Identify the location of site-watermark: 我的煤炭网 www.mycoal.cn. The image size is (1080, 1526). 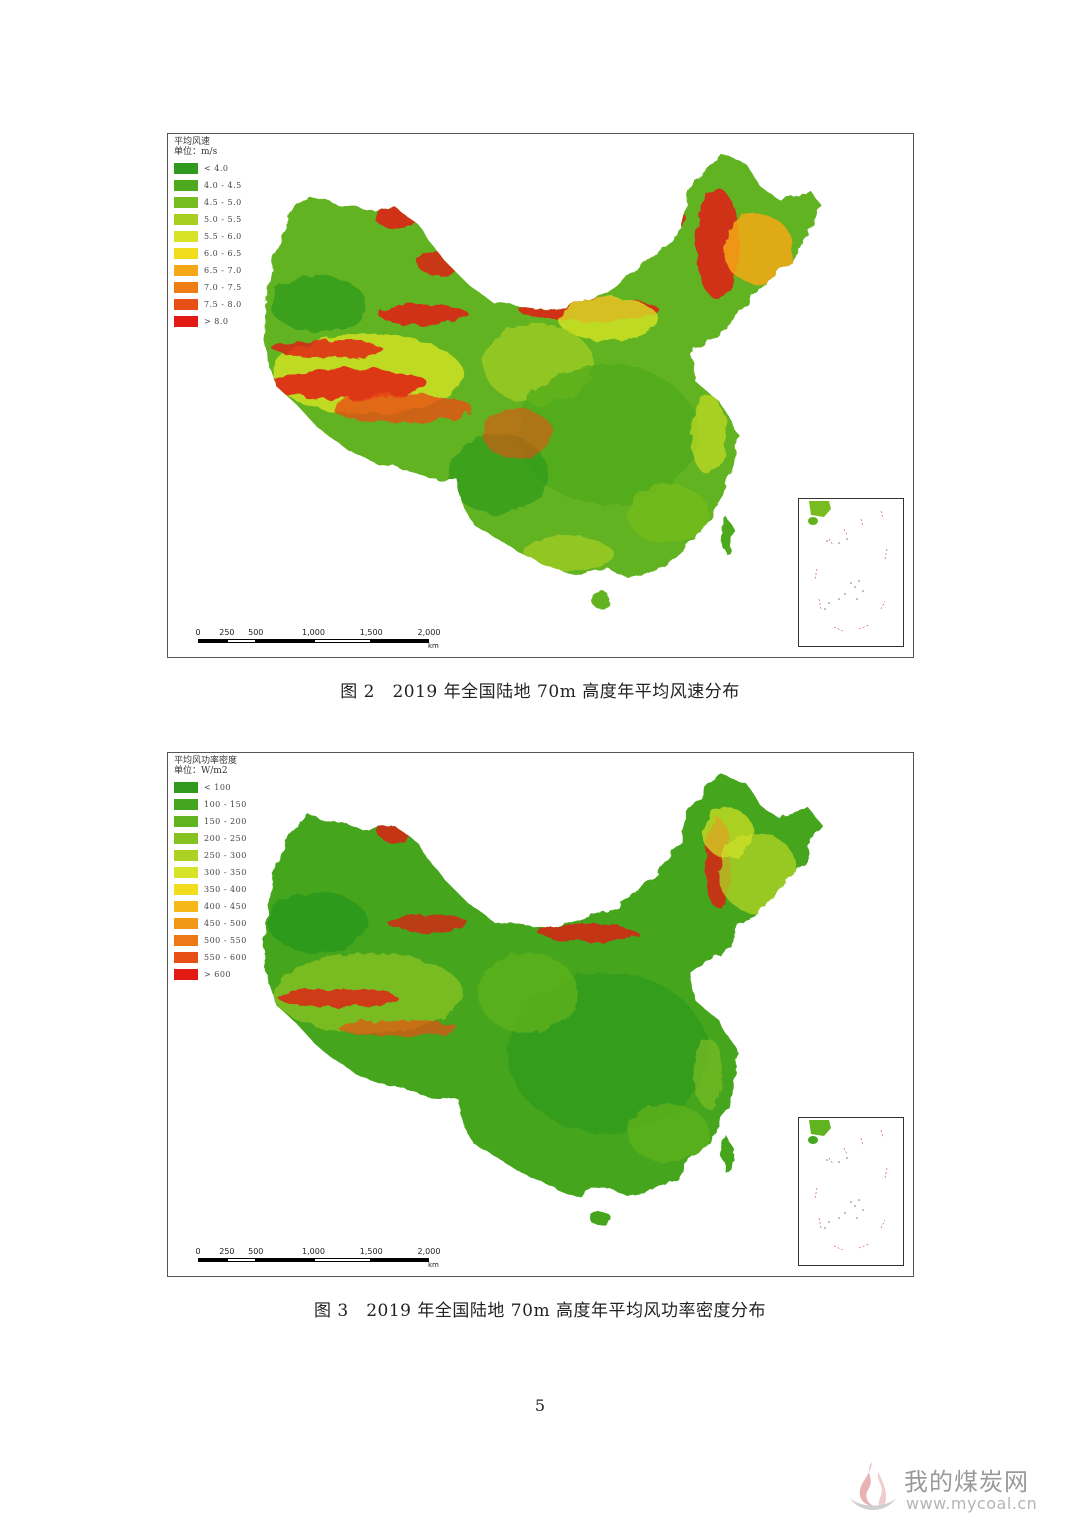
(957, 1488).